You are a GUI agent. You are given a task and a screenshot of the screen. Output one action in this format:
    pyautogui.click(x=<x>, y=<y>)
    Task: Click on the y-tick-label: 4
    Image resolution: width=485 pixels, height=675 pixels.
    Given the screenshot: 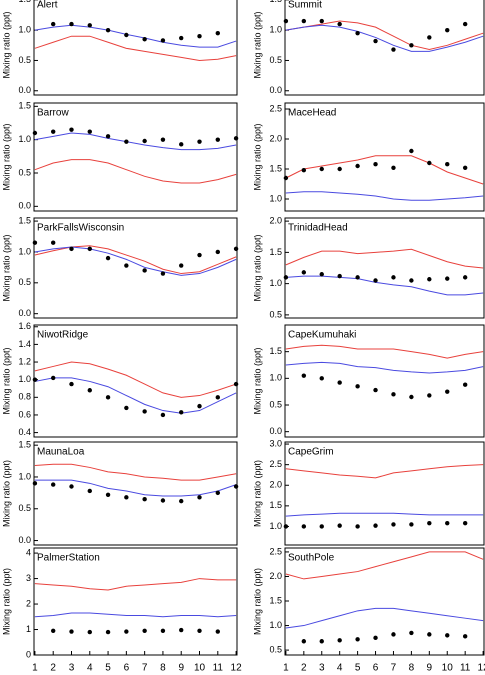 What is the action you would take?
    pyautogui.click(x=28, y=552)
    